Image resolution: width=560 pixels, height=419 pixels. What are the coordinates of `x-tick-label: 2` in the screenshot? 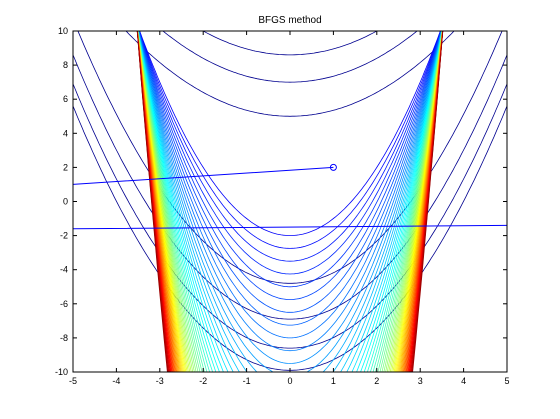 It's located at (376, 381).